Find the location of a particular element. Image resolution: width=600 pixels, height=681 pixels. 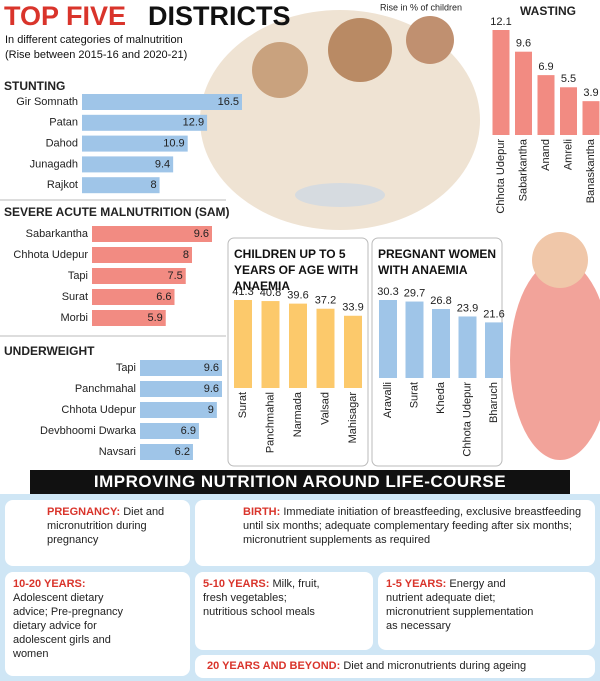

value-label: 10.9 is located at coordinates (173, 144).